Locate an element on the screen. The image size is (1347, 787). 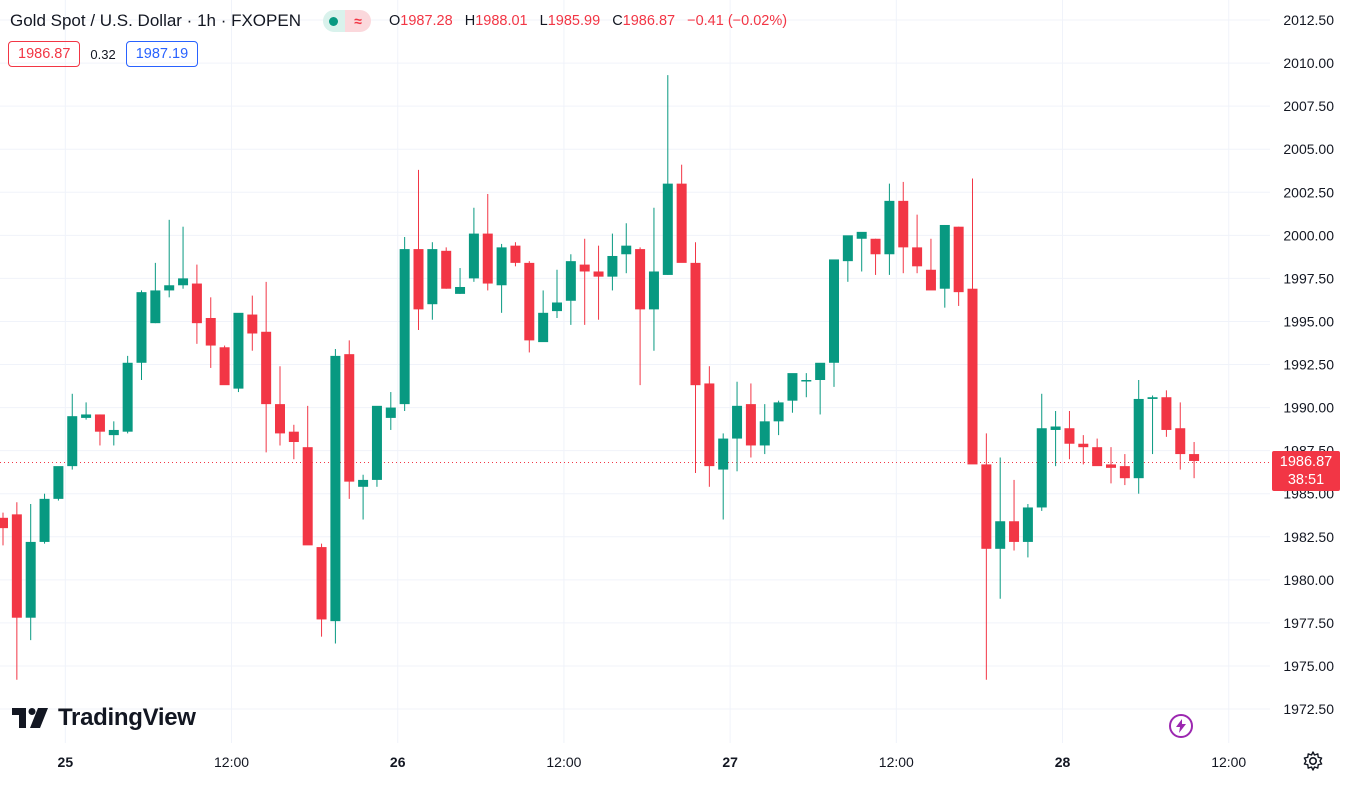
last-price-value: 1986.87 is located at coordinates (1306, 462).